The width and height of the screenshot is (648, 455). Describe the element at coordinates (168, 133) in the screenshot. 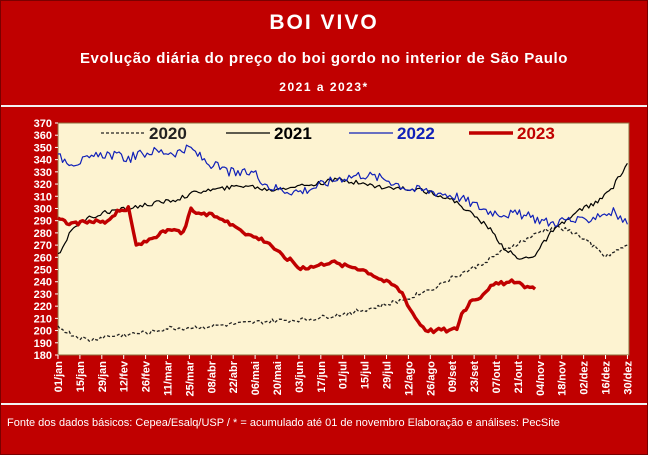

I see `legend-label-2020: 2020` at that location.